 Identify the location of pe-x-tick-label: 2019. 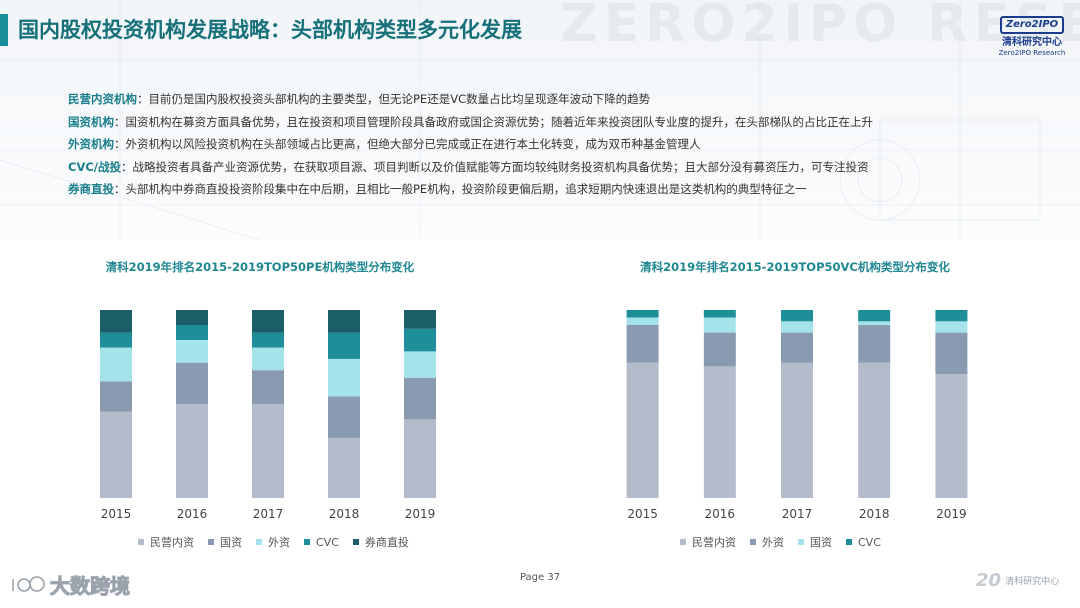
(420, 514).